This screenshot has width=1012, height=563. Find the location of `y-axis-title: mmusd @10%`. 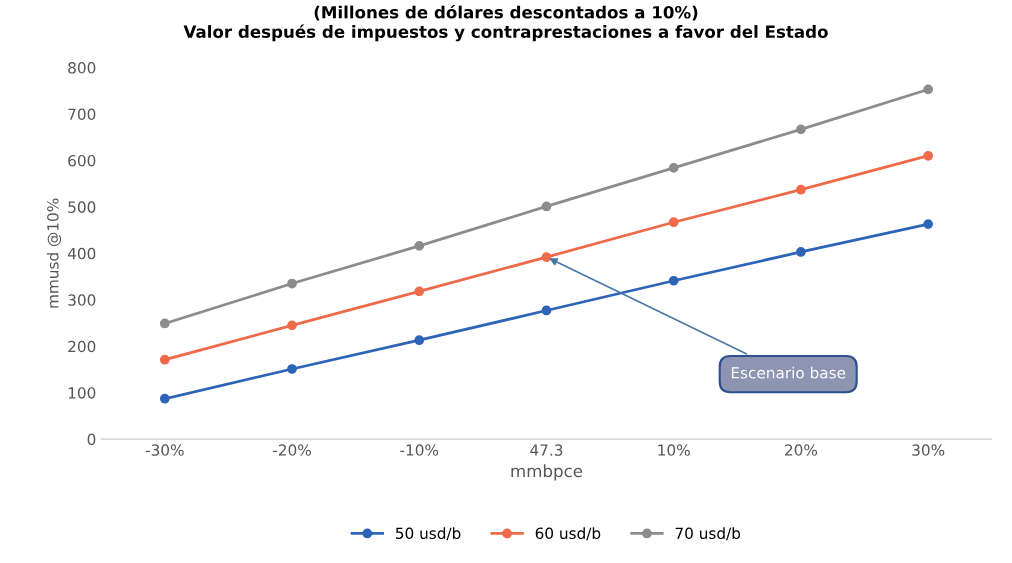

y-axis-title: mmusd @10% is located at coordinates (54, 253).